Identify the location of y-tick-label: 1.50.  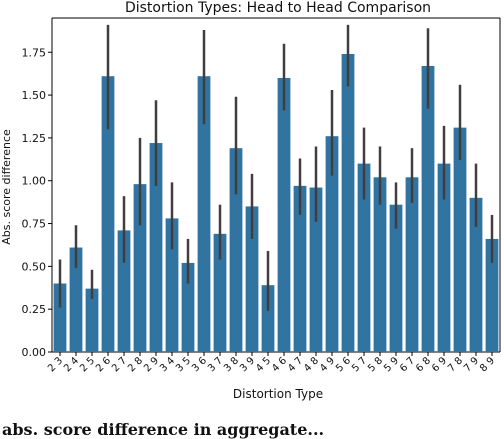
(34, 95).